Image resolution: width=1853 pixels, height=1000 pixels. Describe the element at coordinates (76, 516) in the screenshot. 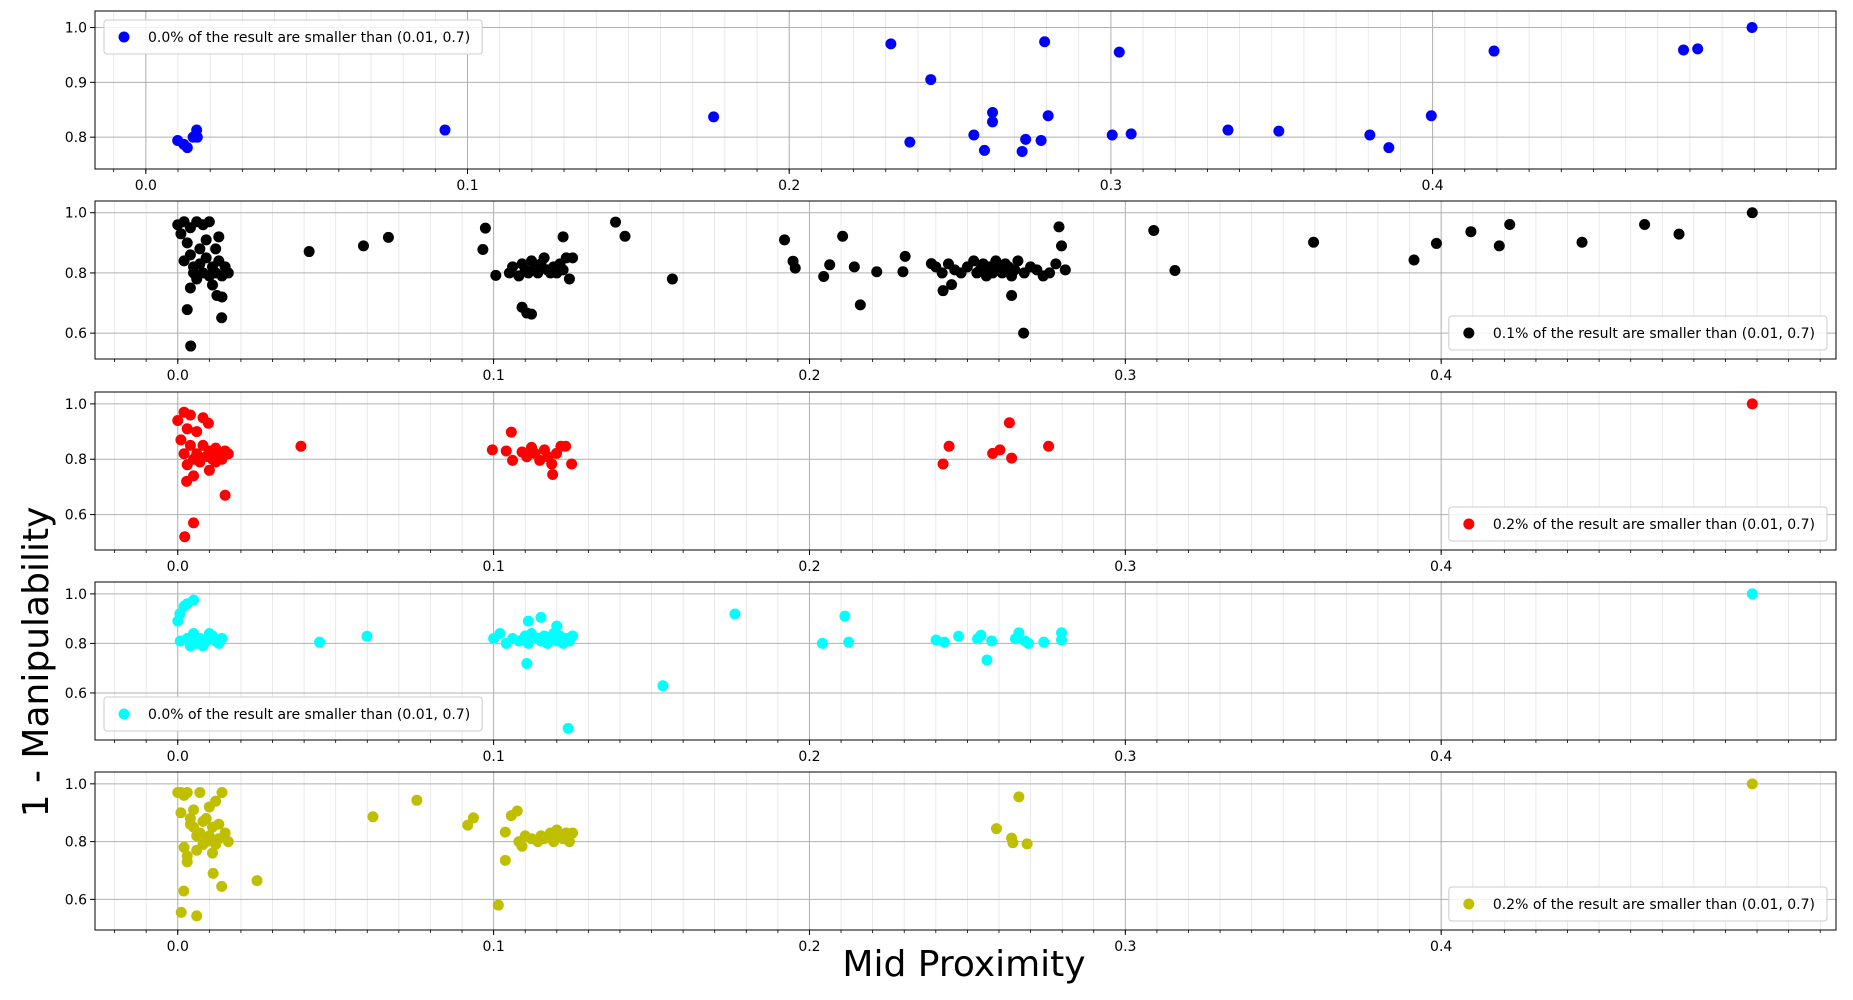

I see `y-tick-label: 0.6` at that location.